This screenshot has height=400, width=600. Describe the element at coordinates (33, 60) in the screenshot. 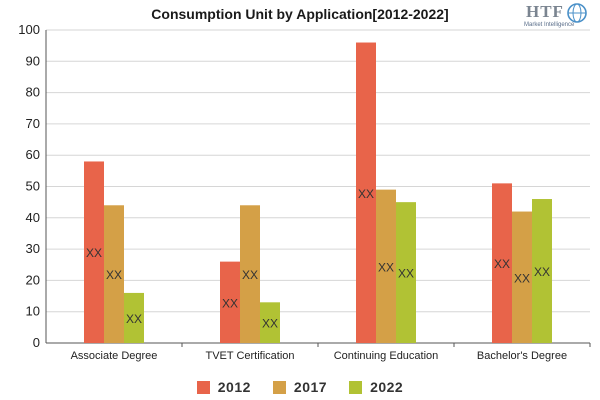

I see `y-tick-label: 90` at that location.